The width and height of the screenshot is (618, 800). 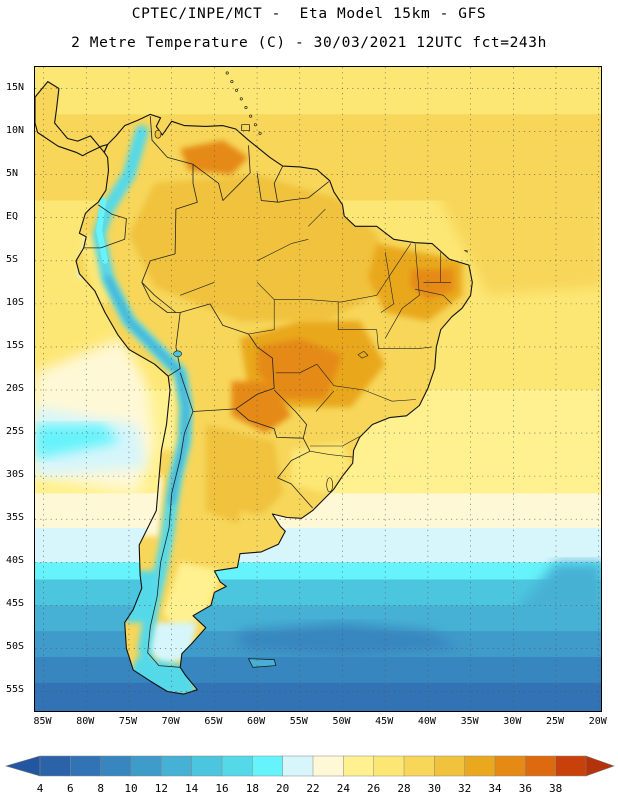 What do you see at coordinates (177, 354) in the screenshot?
I see `lake-titicaca` at bounding box center [177, 354].